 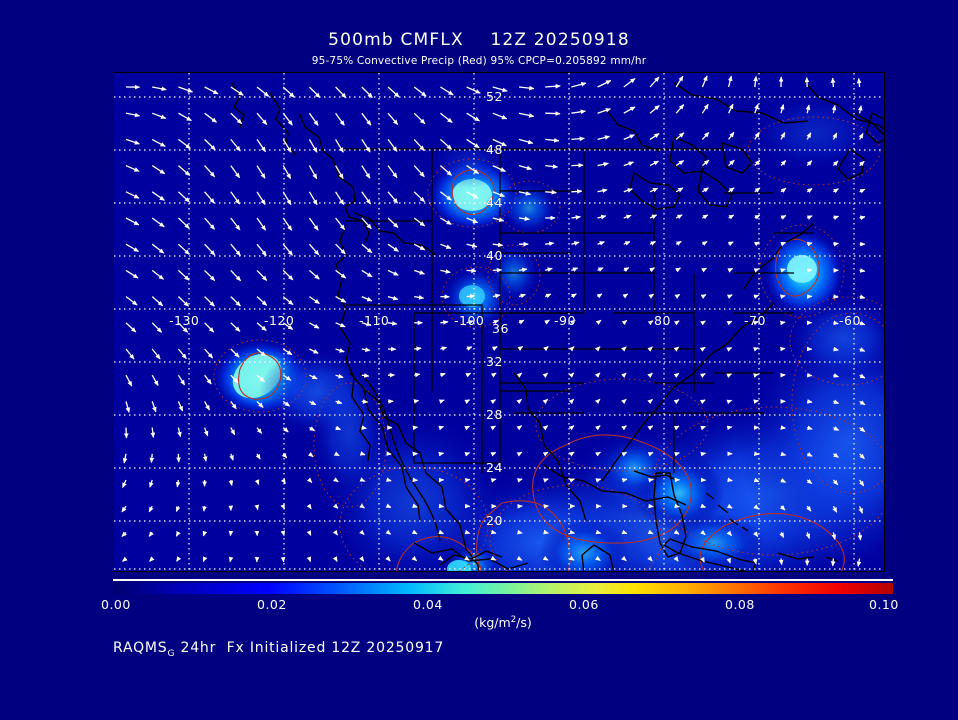 I want to click on lon-label--100: -100, so click(x=469, y=320).